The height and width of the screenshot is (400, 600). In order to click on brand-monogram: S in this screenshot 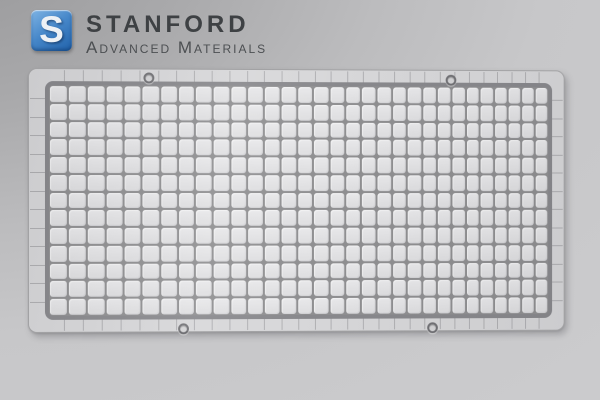, I will do `click(51, 29)`.